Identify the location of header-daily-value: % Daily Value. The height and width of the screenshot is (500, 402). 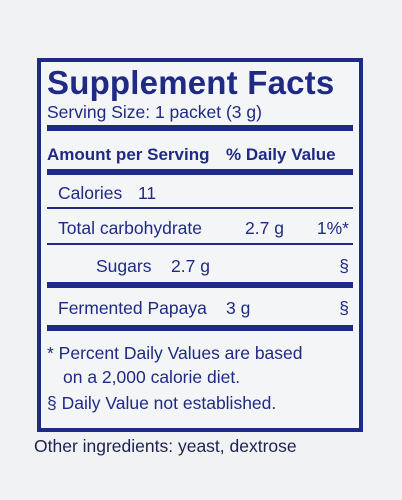
(281, 154).